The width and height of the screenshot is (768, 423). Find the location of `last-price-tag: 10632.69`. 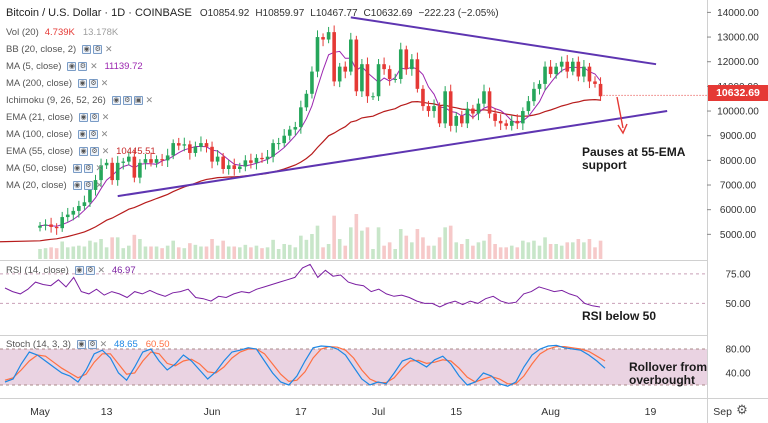

last-price-tag: 10632.69 is located at coordinates (738, 93).